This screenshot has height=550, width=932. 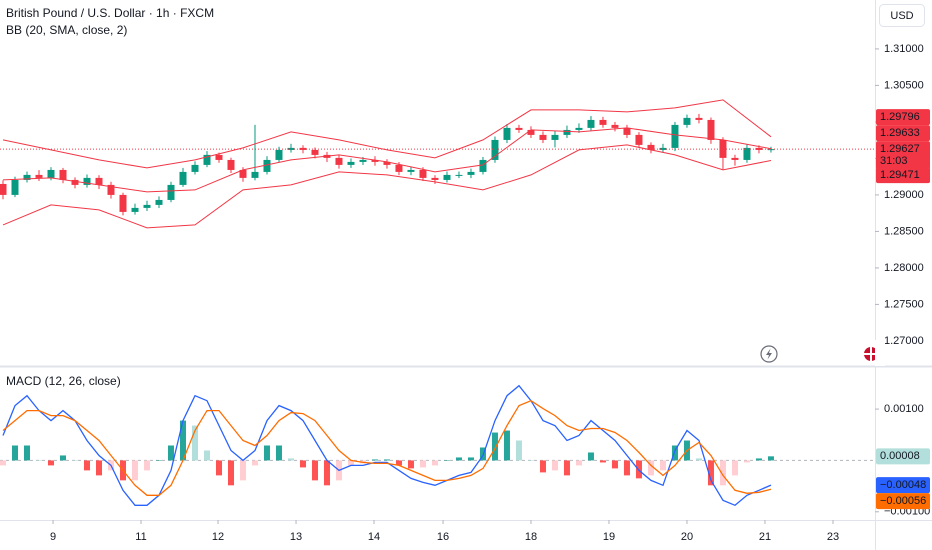 I want to click on chart-title: British Pound / U.S. Dollar · 1h · FXCM, so click(x=110, y=13).